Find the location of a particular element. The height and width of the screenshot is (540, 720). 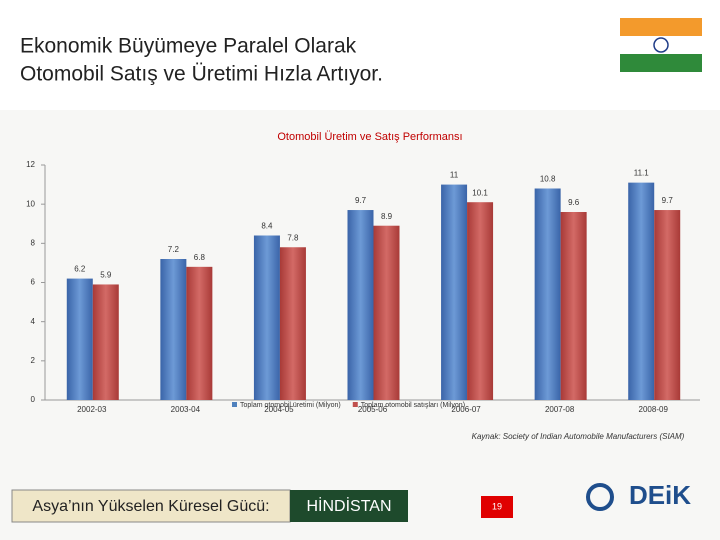

slide-title: Otomobil Satış ve Üretimi Hızla Artıyor. is located at coordinates (201, 74).